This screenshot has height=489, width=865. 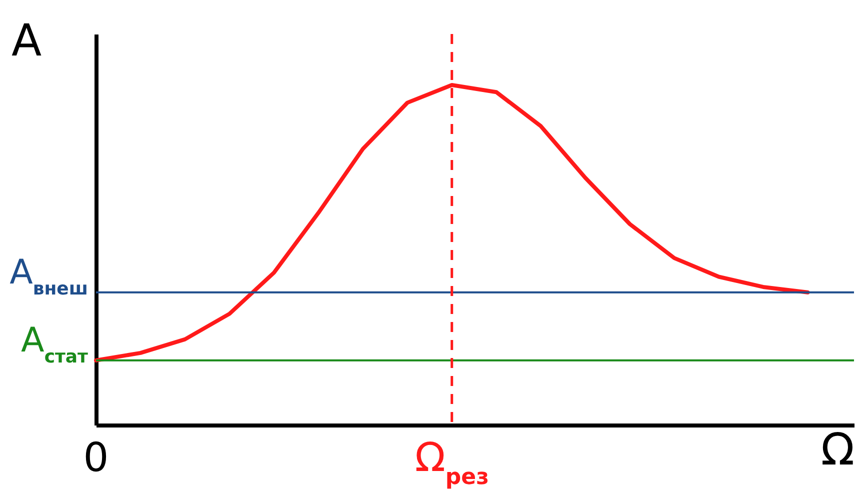 What do you see at coordinates (96, 458) in the screenshot?
I see `x-tick-label: 0` at bounding box center [96, 458].